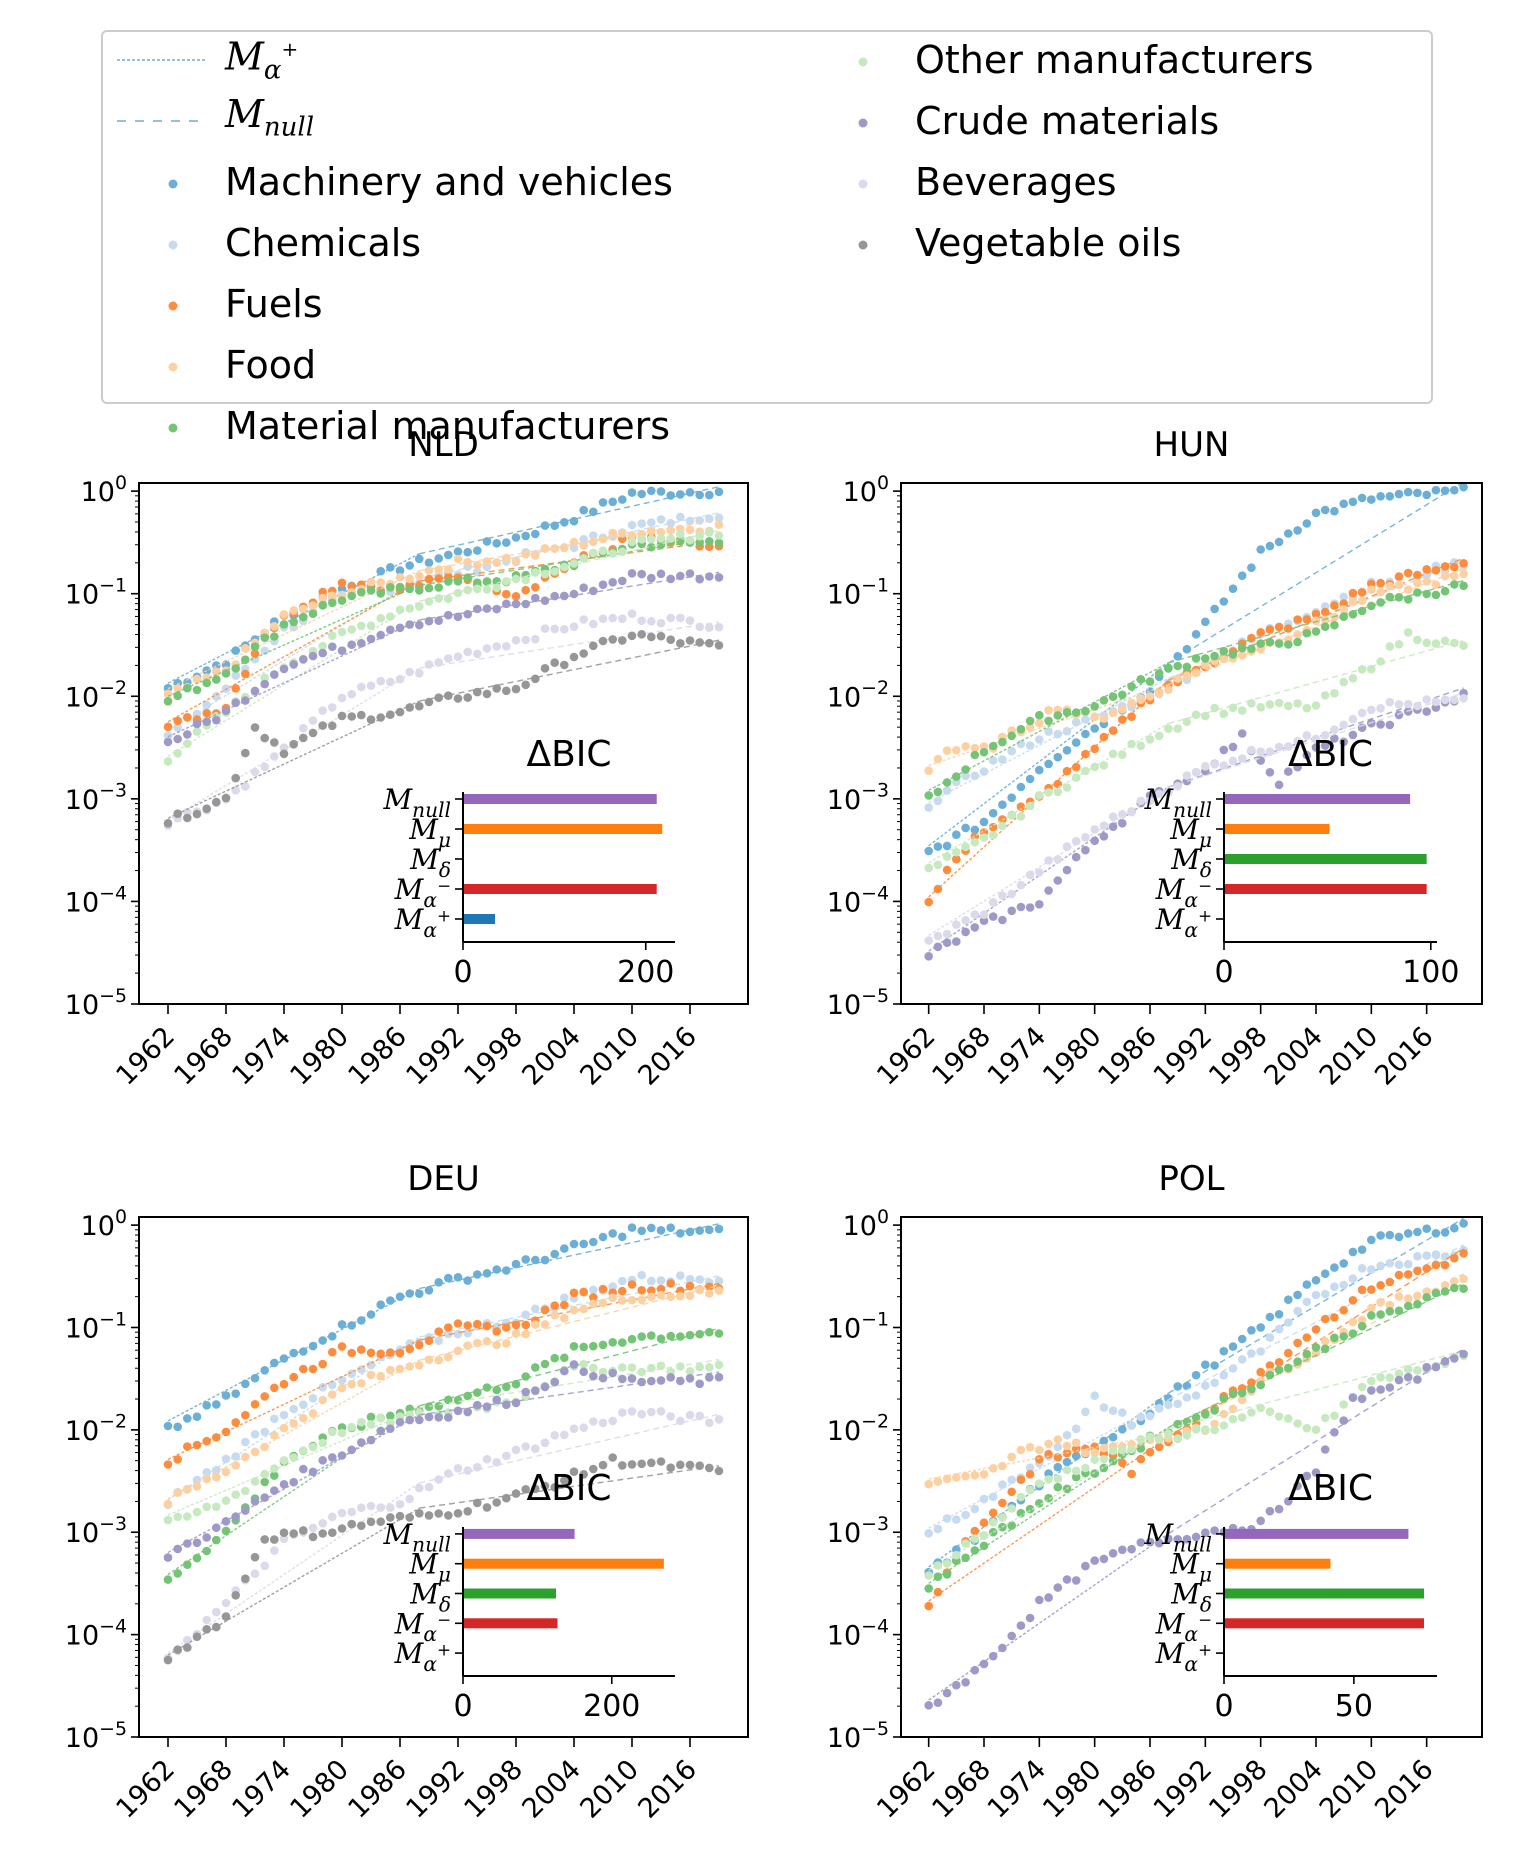 The height and width of the screenshot is (1875, 1534). What do you see at coordinates (435, 1789) in the screenshot?
I see `x-tick-label: 1992` at bounding box center [435, 1789].